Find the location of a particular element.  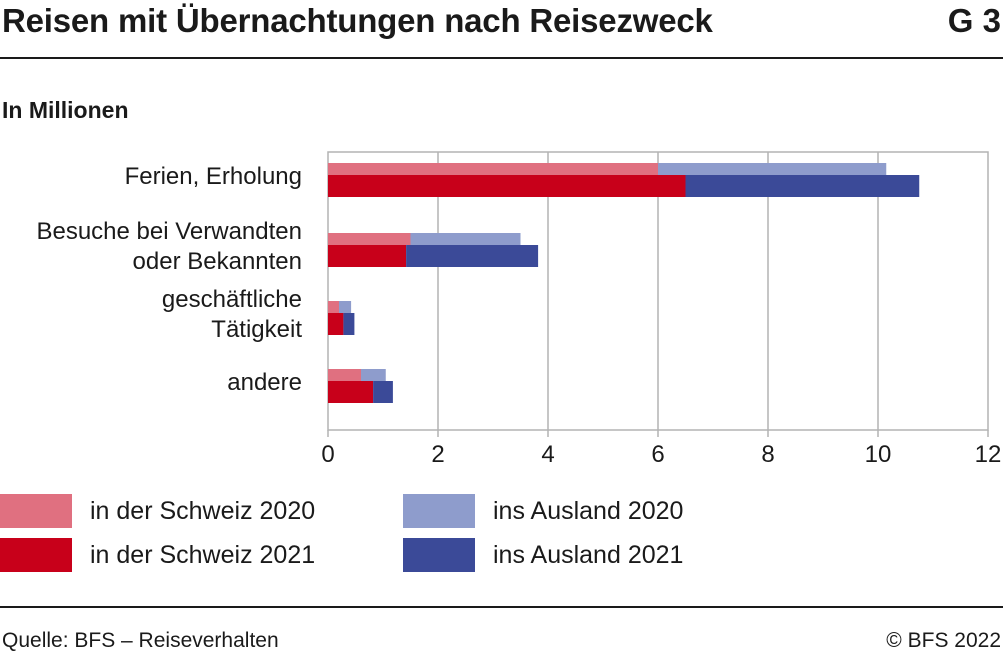

legend-swatch-abroad-2020 is located at coordinates (439, 511).